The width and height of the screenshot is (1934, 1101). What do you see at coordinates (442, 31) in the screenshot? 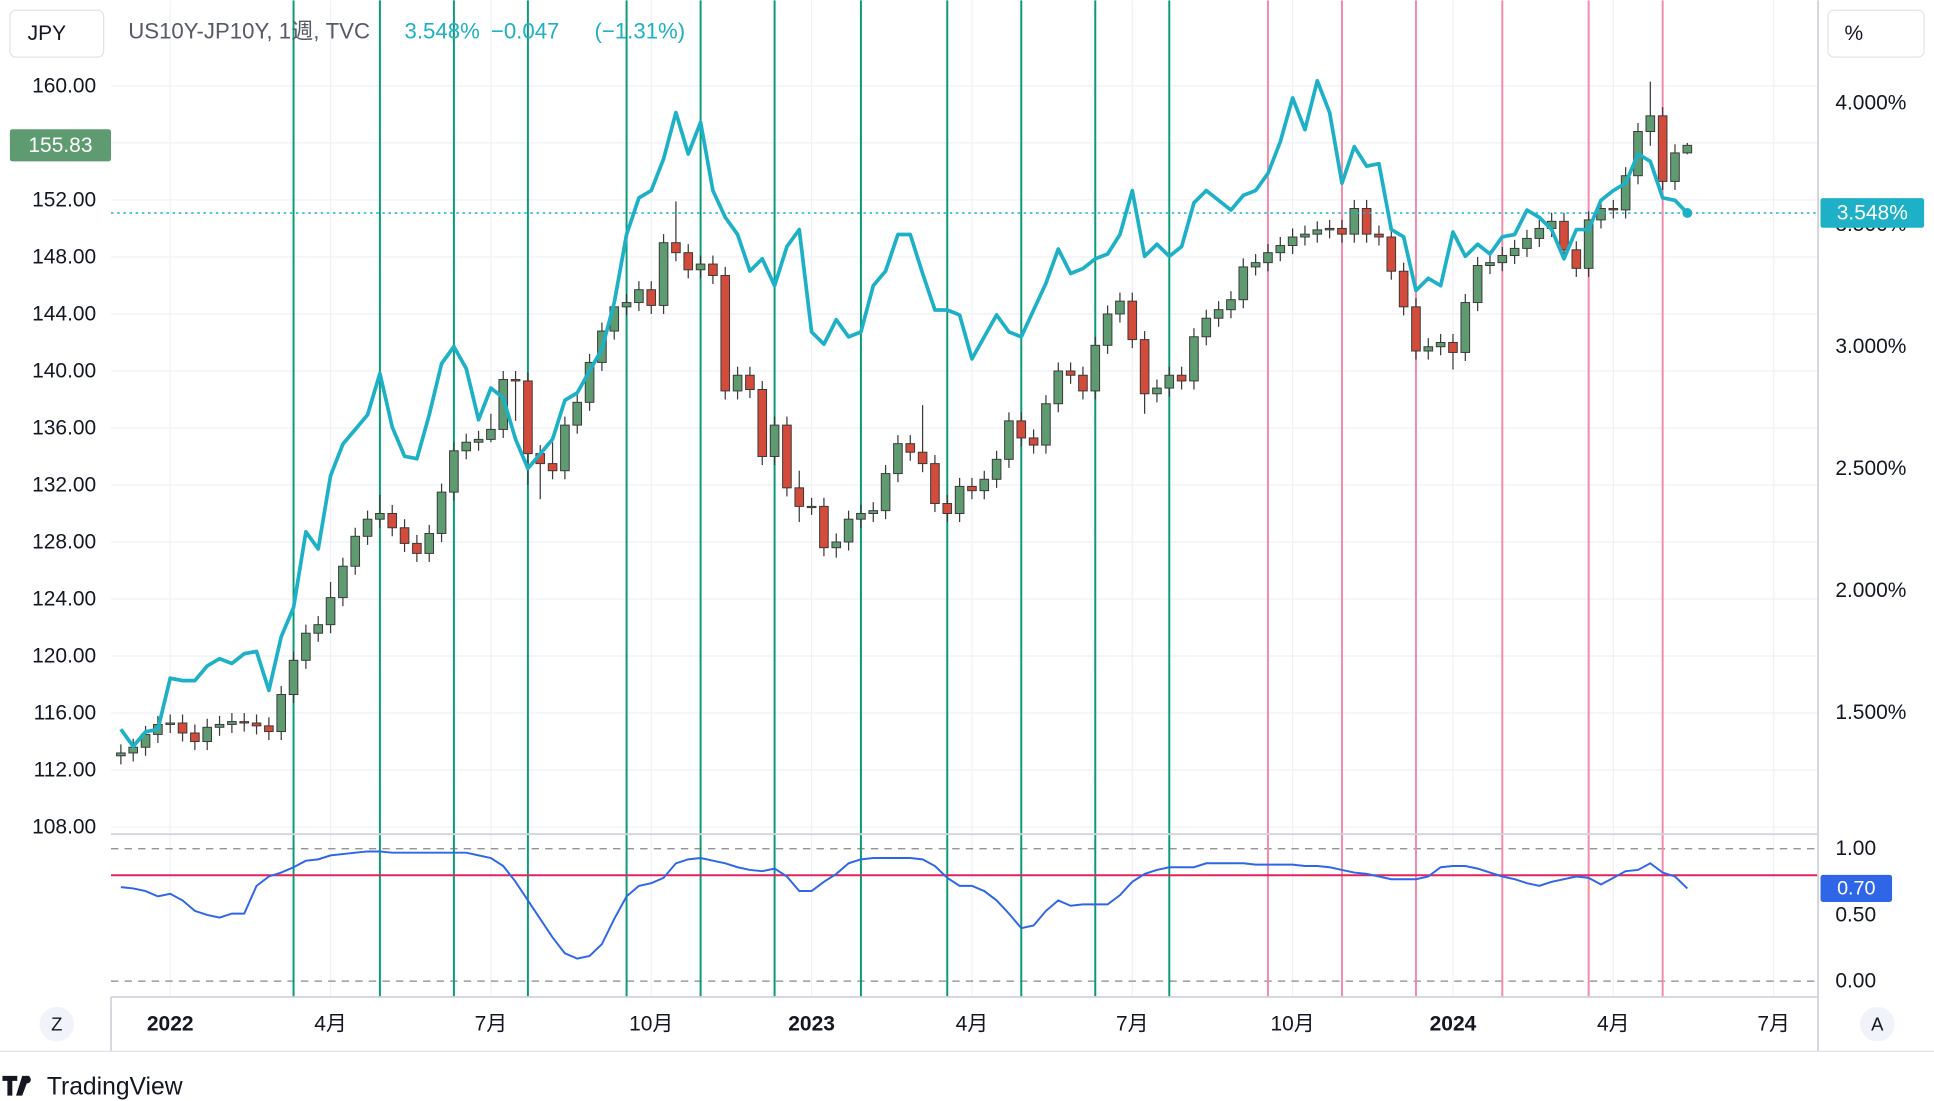
I see `last-value: 3.548%` at bounding box center [442, 31].